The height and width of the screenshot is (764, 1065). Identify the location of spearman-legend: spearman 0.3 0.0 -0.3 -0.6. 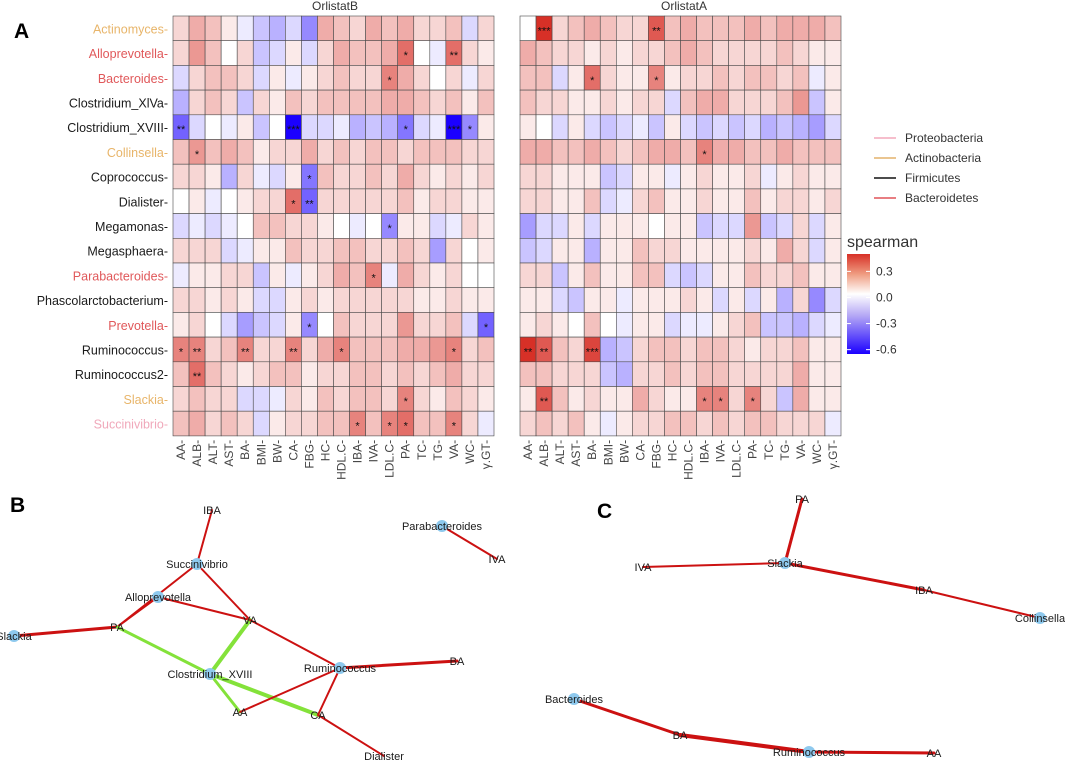
(882, 295).